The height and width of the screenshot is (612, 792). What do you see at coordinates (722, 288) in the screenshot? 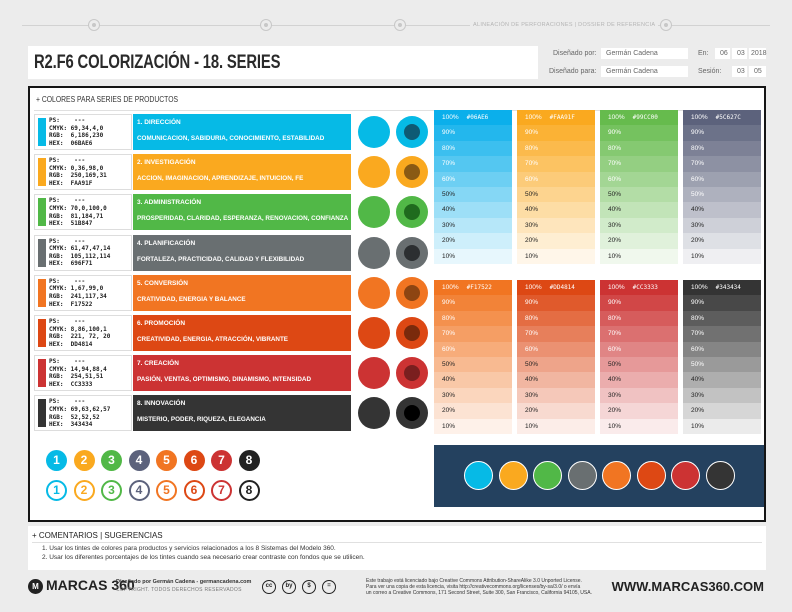
I see `tint-swatch: 100% #343434` at bounding box center [722, 288].